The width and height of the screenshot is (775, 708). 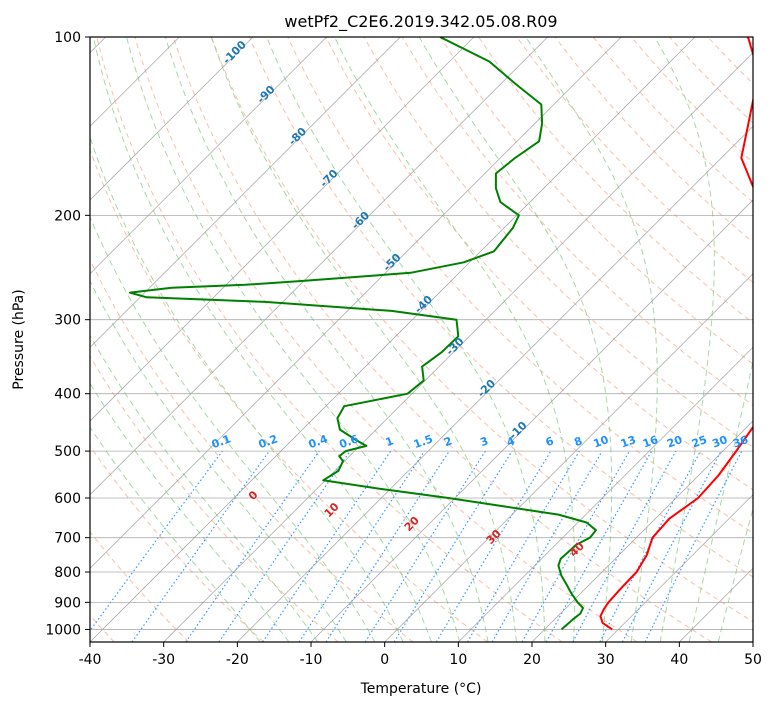 I want to click on y-tick-label: 1000, so click(x=63, y=630).